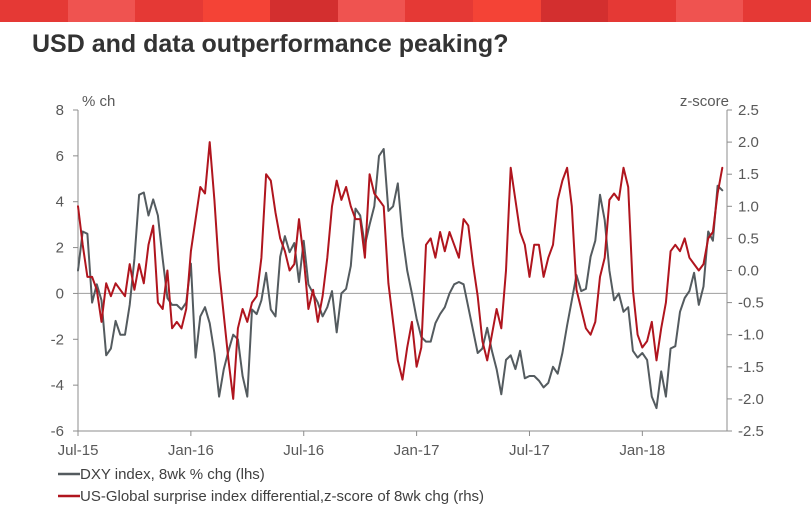 The width and height of the screenshot is (811, 522). What do you see at coordinates (751, 303) in the screenshot?
I see `y-right-tick-label: -0.5` at bounding box center [751, 303].